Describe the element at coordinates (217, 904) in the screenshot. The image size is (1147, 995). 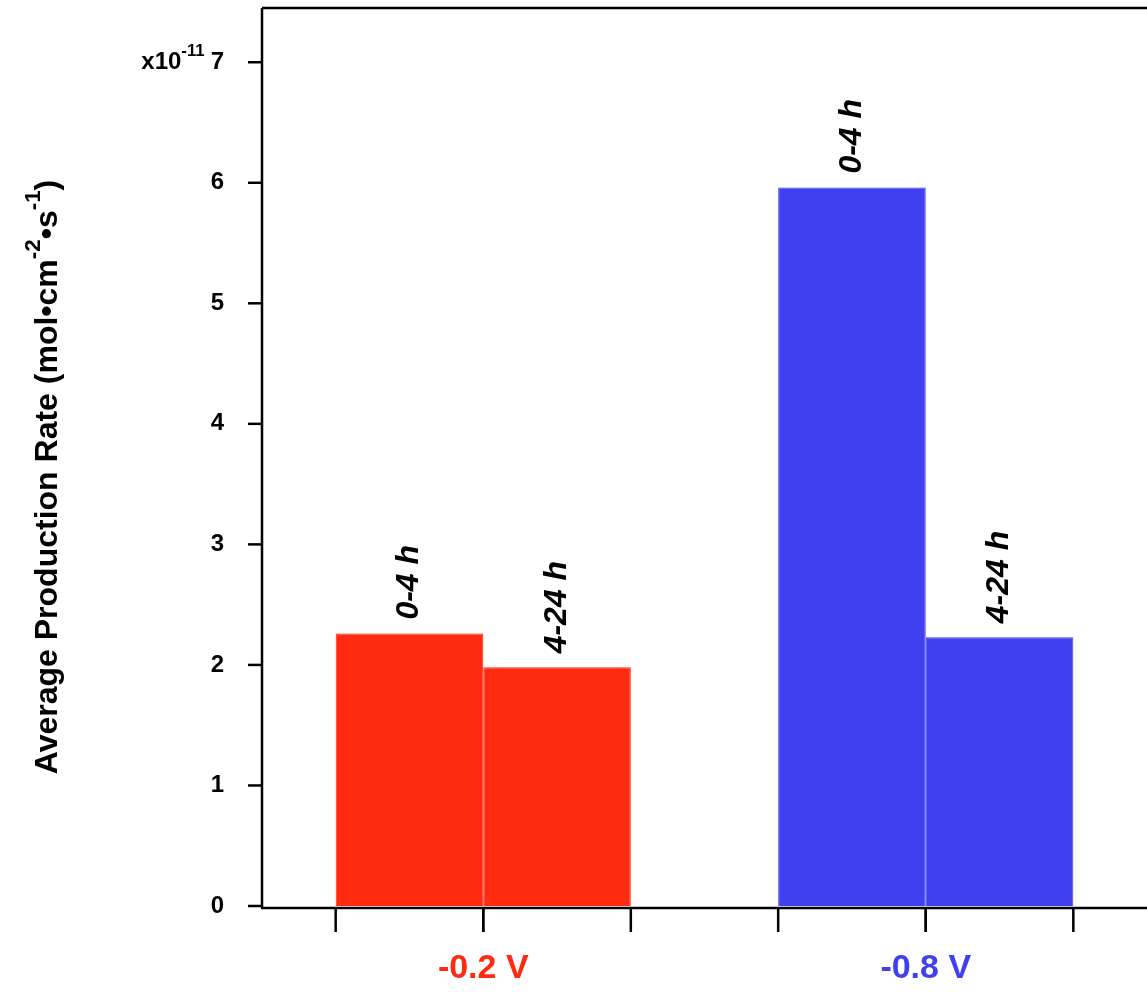
I see `y-tick-label: 0` at that location.